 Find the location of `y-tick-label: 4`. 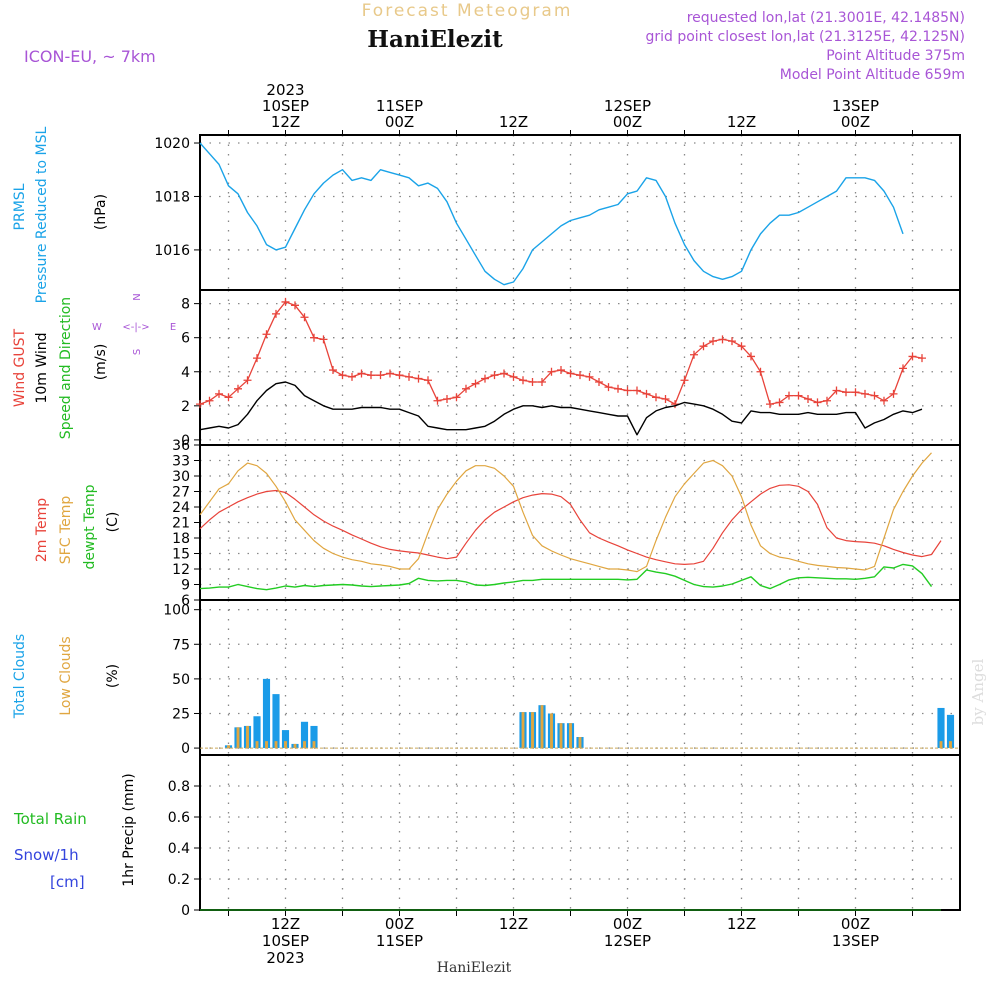

y-tick-label: 4 is located at coordinates (185, 373).